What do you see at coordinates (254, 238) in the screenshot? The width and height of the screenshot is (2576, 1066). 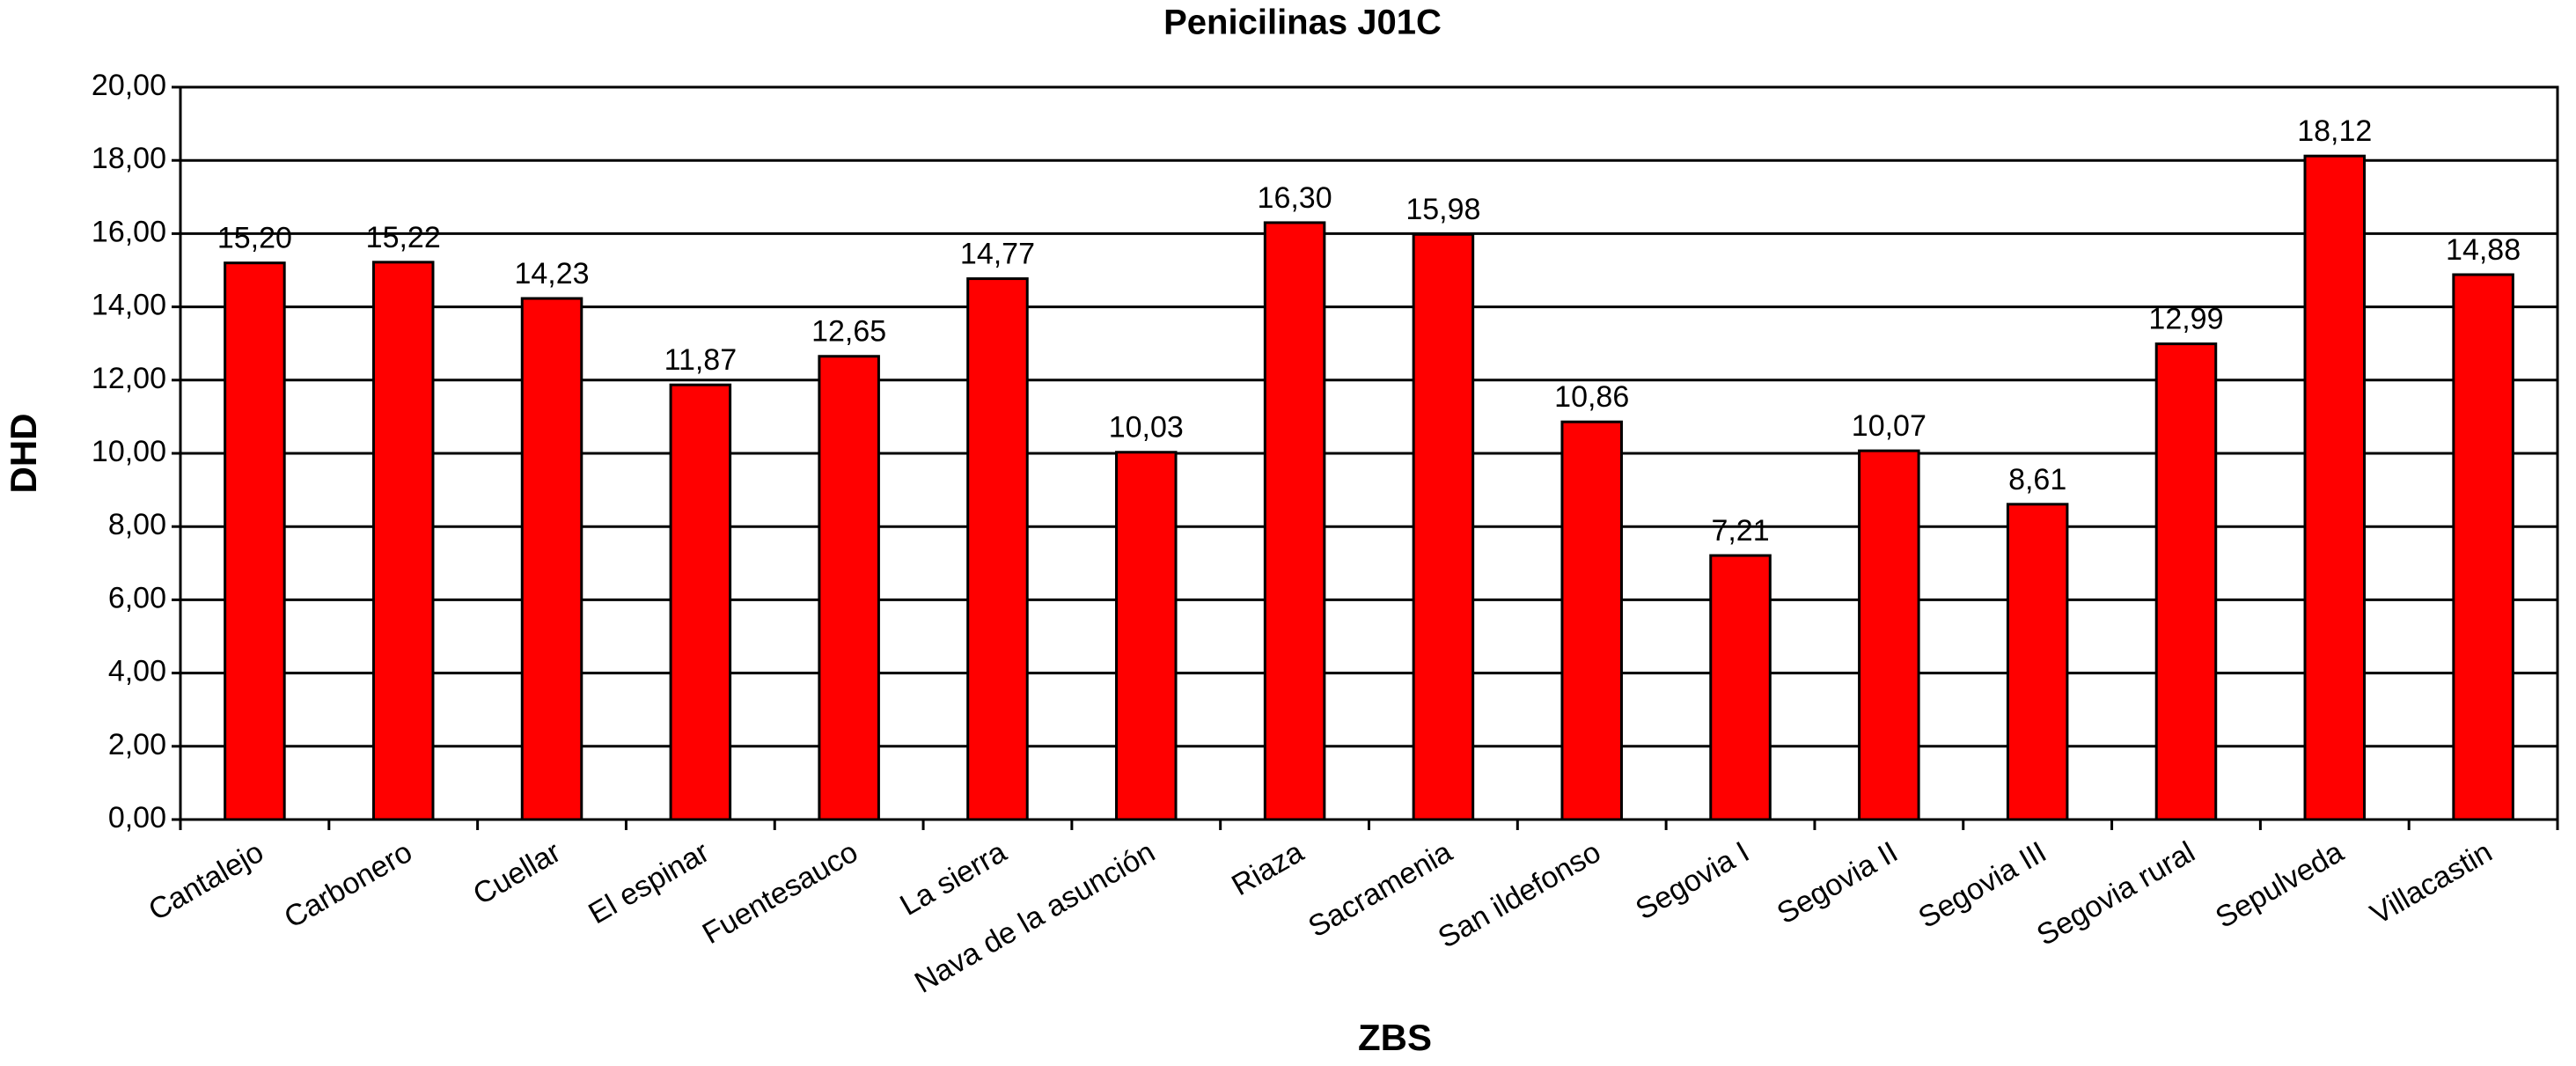 I see `value-label: 15,20` at bounding box center [254, 238].